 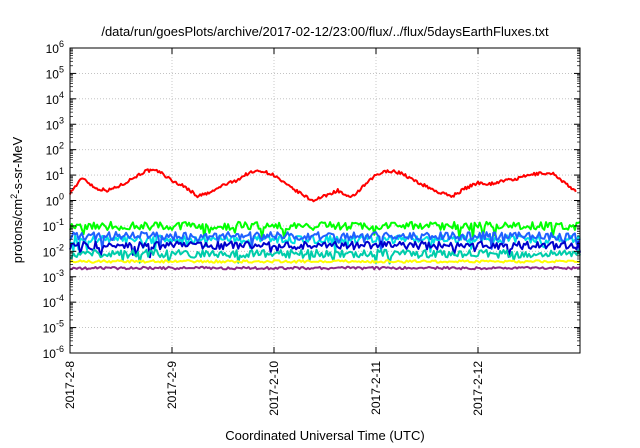 What do you see at coordinates (53, 276) in the screenshot?
I see `y-tick-label: 10⁻³` at bounding box center [53, 276].